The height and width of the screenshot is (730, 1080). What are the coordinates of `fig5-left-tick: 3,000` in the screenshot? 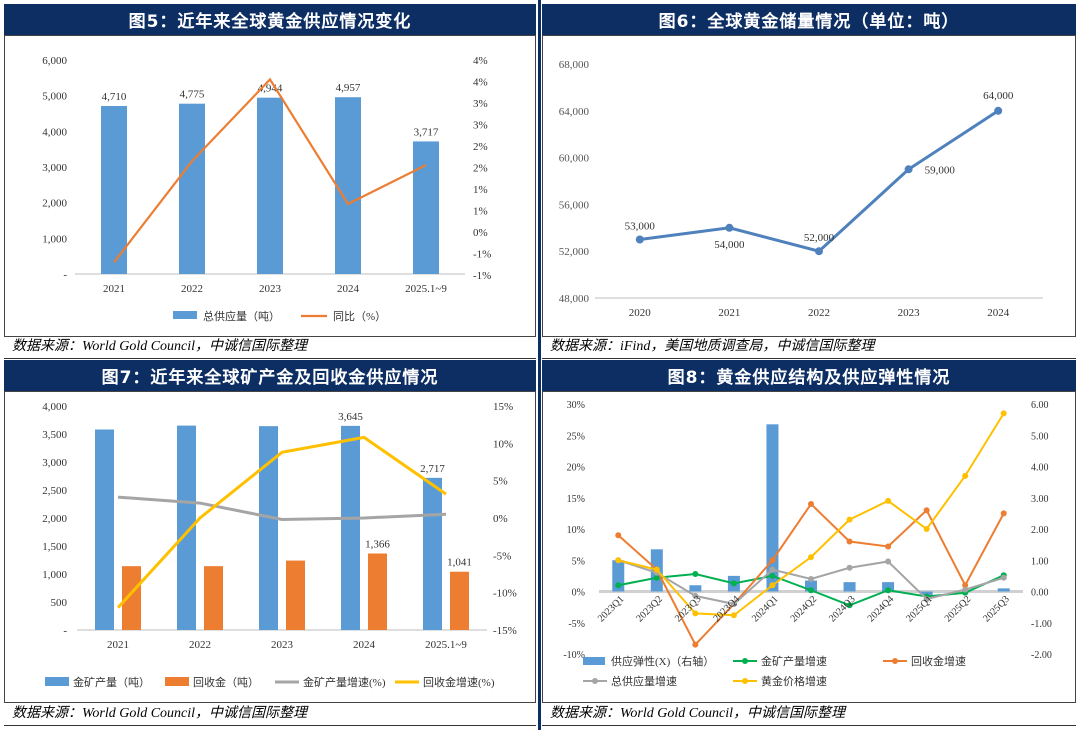 It's located at (54, 168).